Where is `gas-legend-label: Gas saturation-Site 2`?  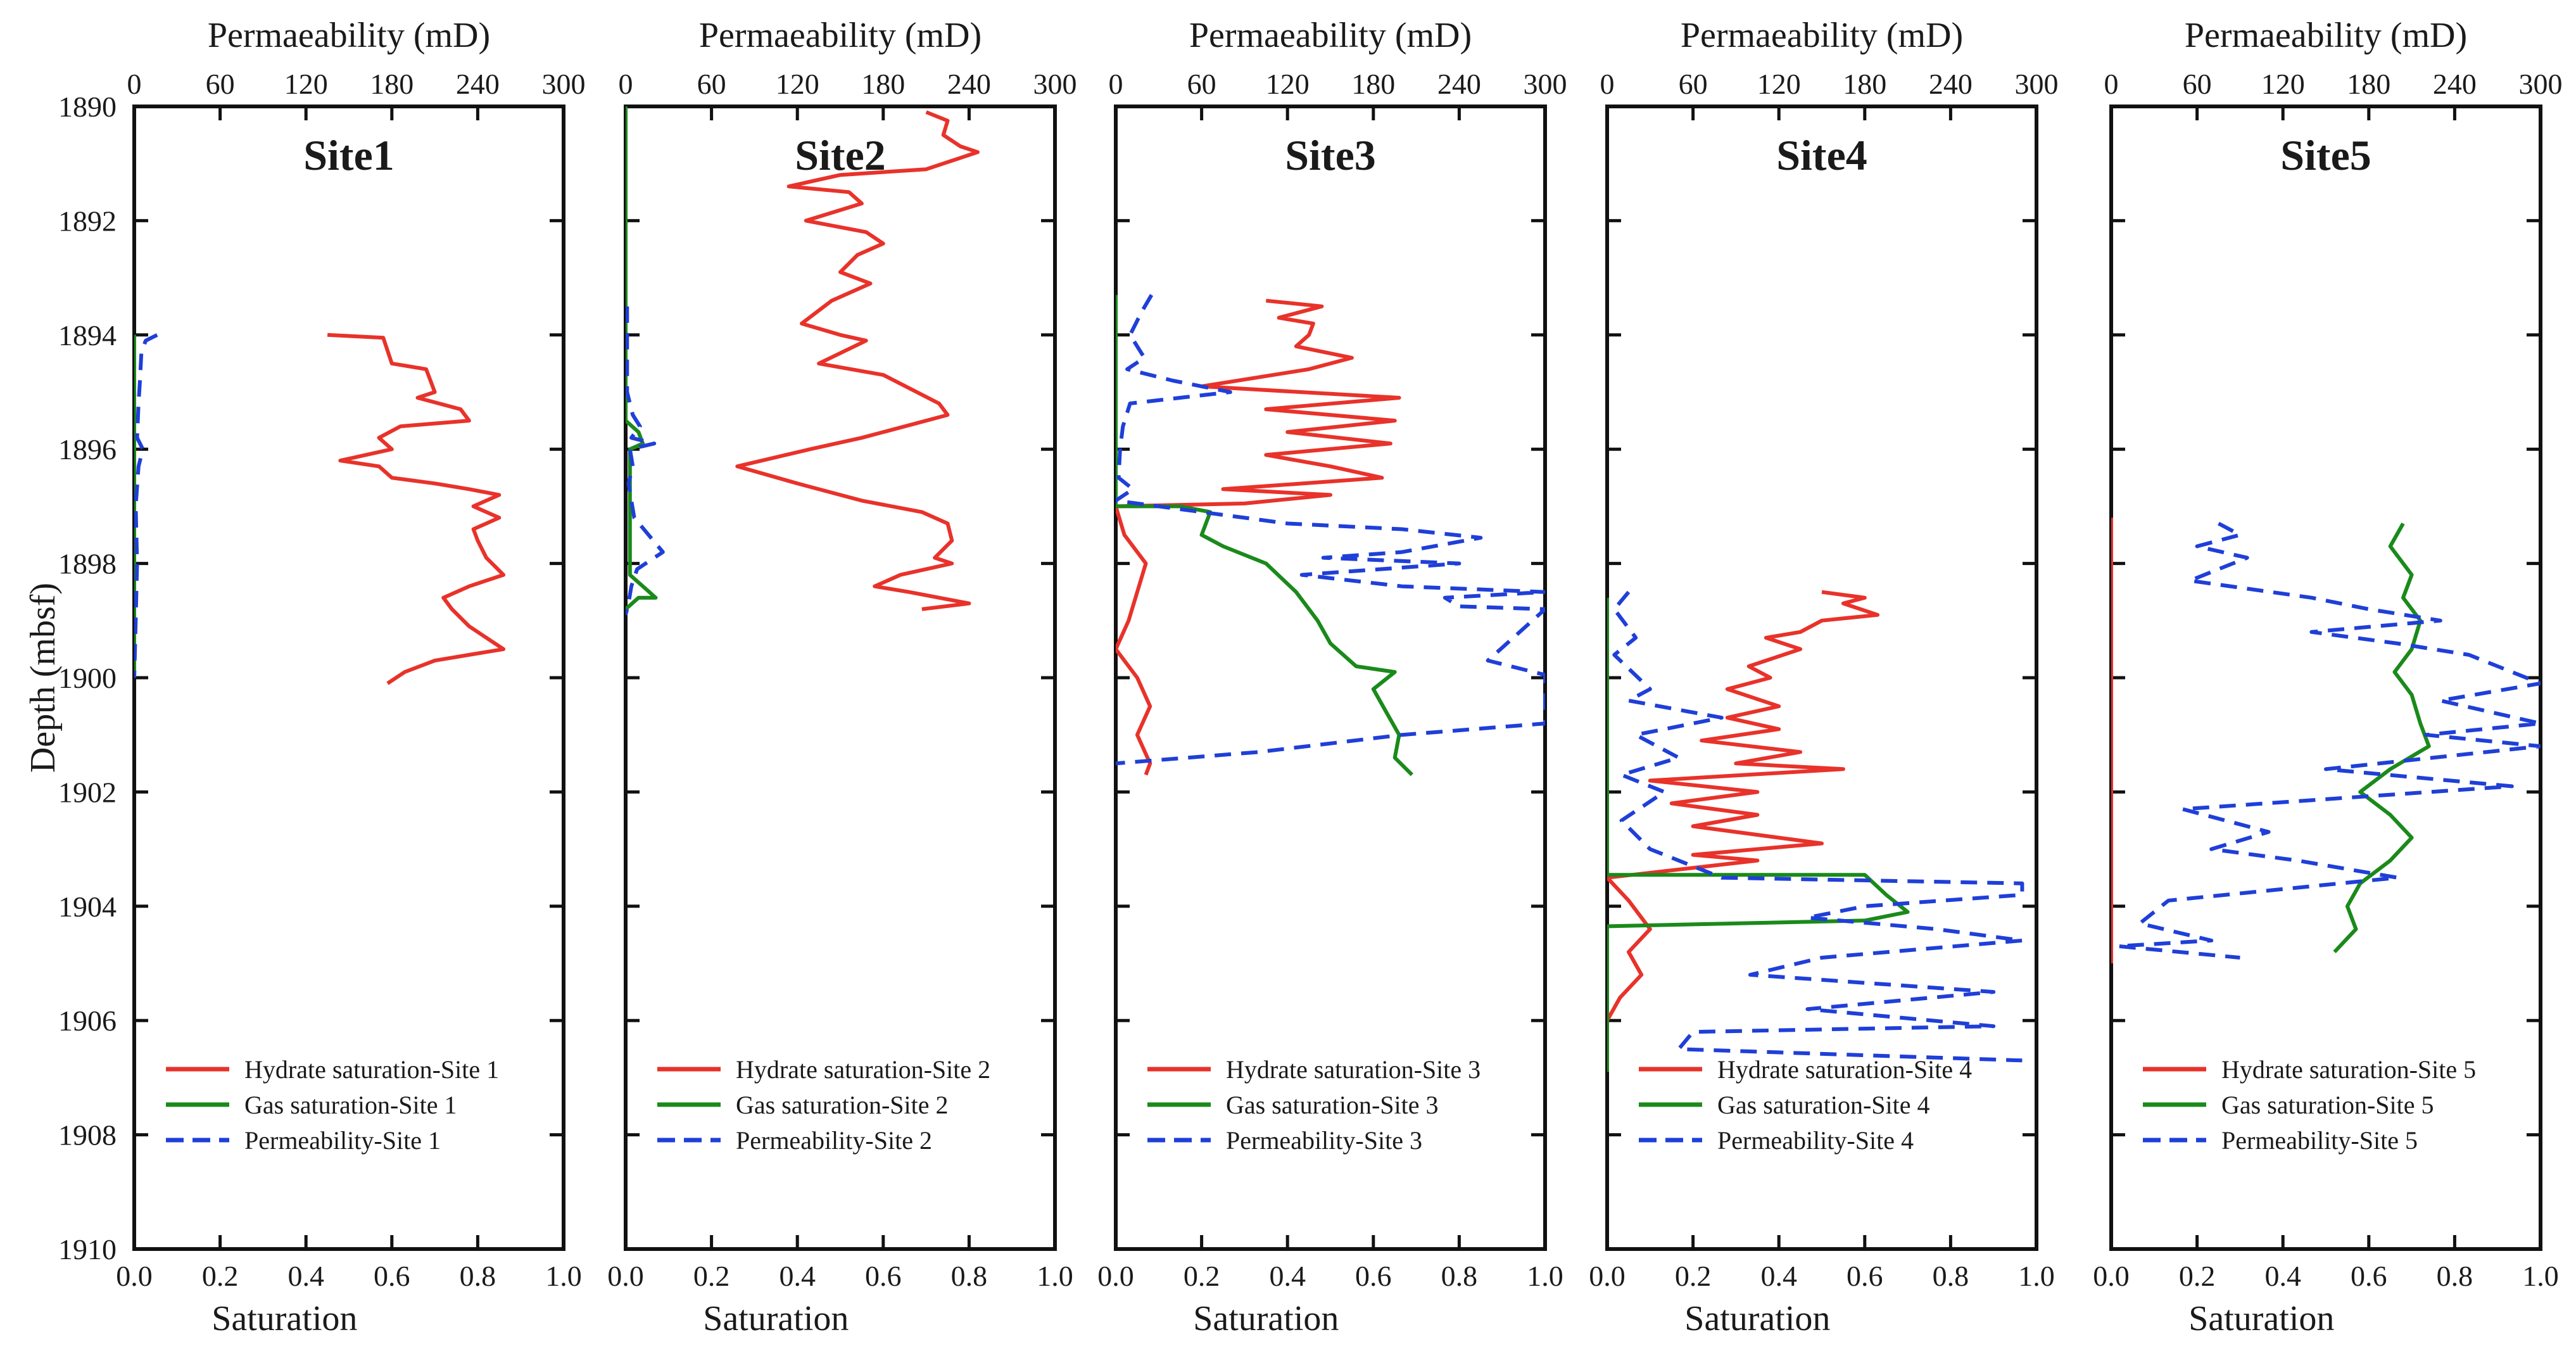
gas-legend-label: Gas saturation-Site 2 is located at coordinates (842, 1105).